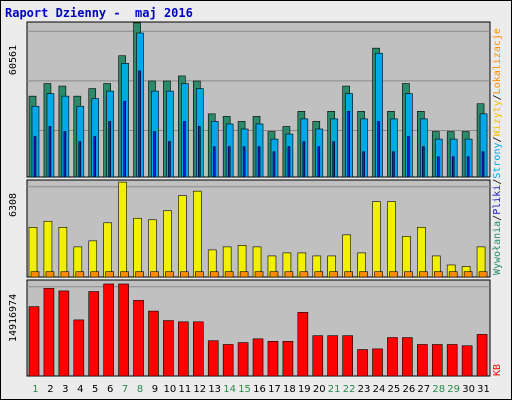 The height and width of the screenshot is (400, 512). What do you see at coordinates (229, 389) in the screenshot?
I see `x-tick-label-14: 14` at bounding box center [229, 389].